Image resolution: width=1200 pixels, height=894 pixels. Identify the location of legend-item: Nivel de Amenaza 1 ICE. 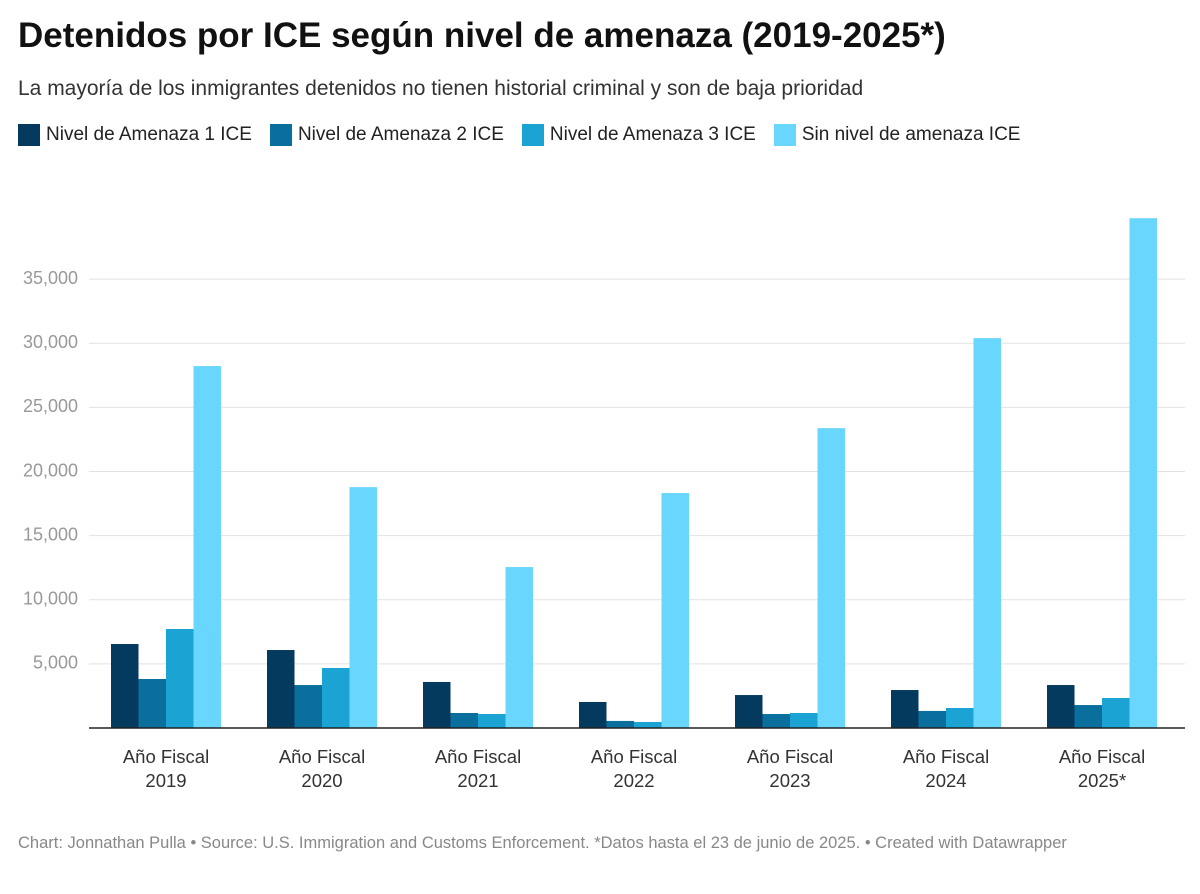
(135, 135).